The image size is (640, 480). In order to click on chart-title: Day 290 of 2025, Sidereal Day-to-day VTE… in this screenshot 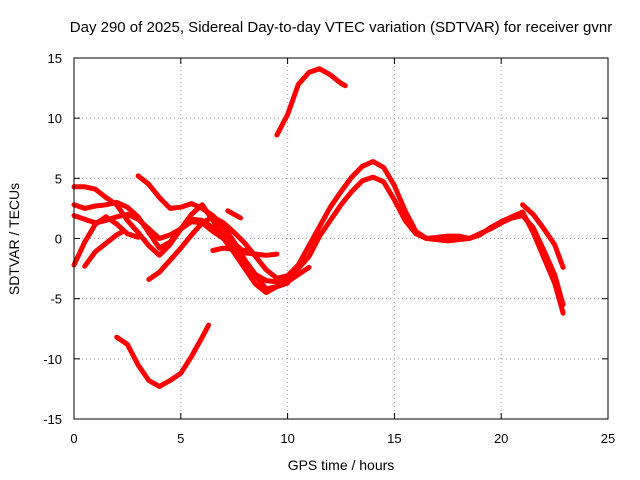, I will do `click(341, 27)`.